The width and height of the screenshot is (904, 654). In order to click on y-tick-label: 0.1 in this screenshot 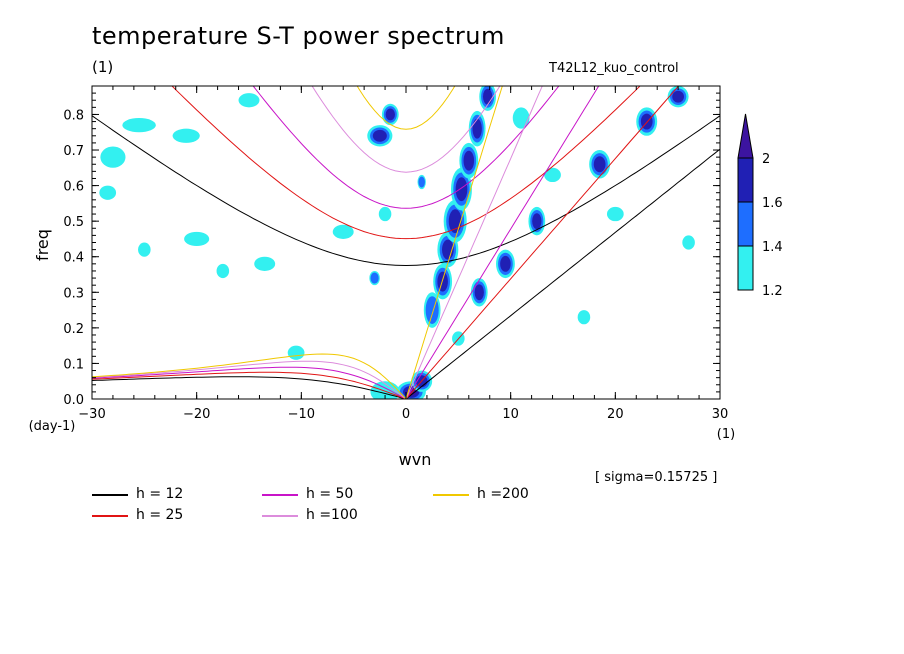, I will do `click(73, 364)`.